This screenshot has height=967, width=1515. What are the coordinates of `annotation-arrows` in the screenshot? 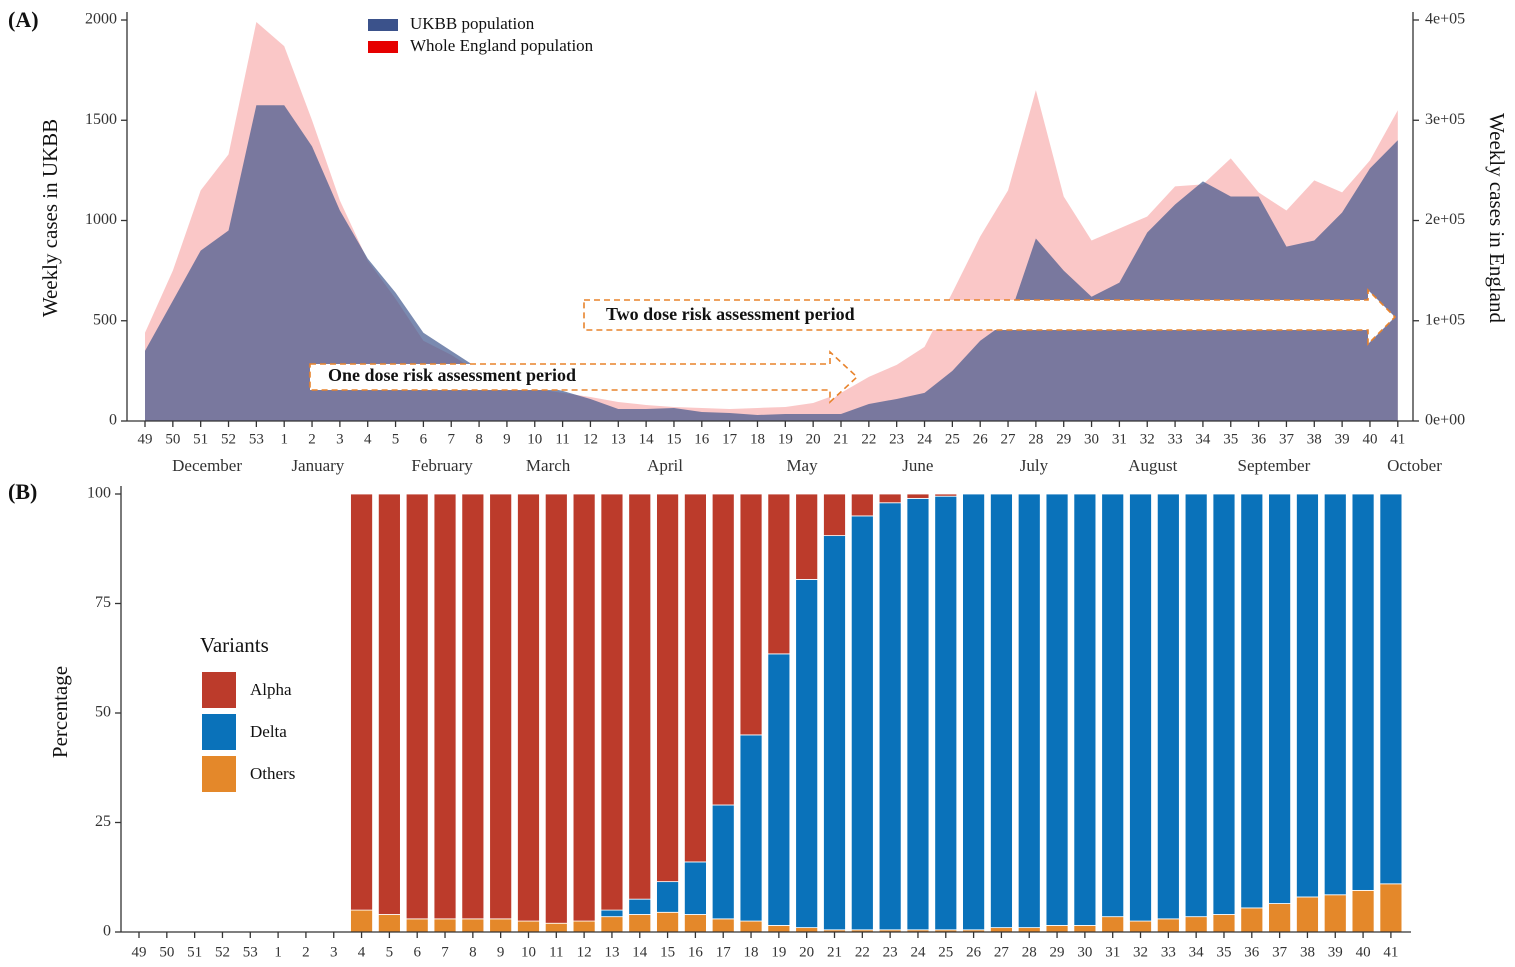 It's located at (853, 346).